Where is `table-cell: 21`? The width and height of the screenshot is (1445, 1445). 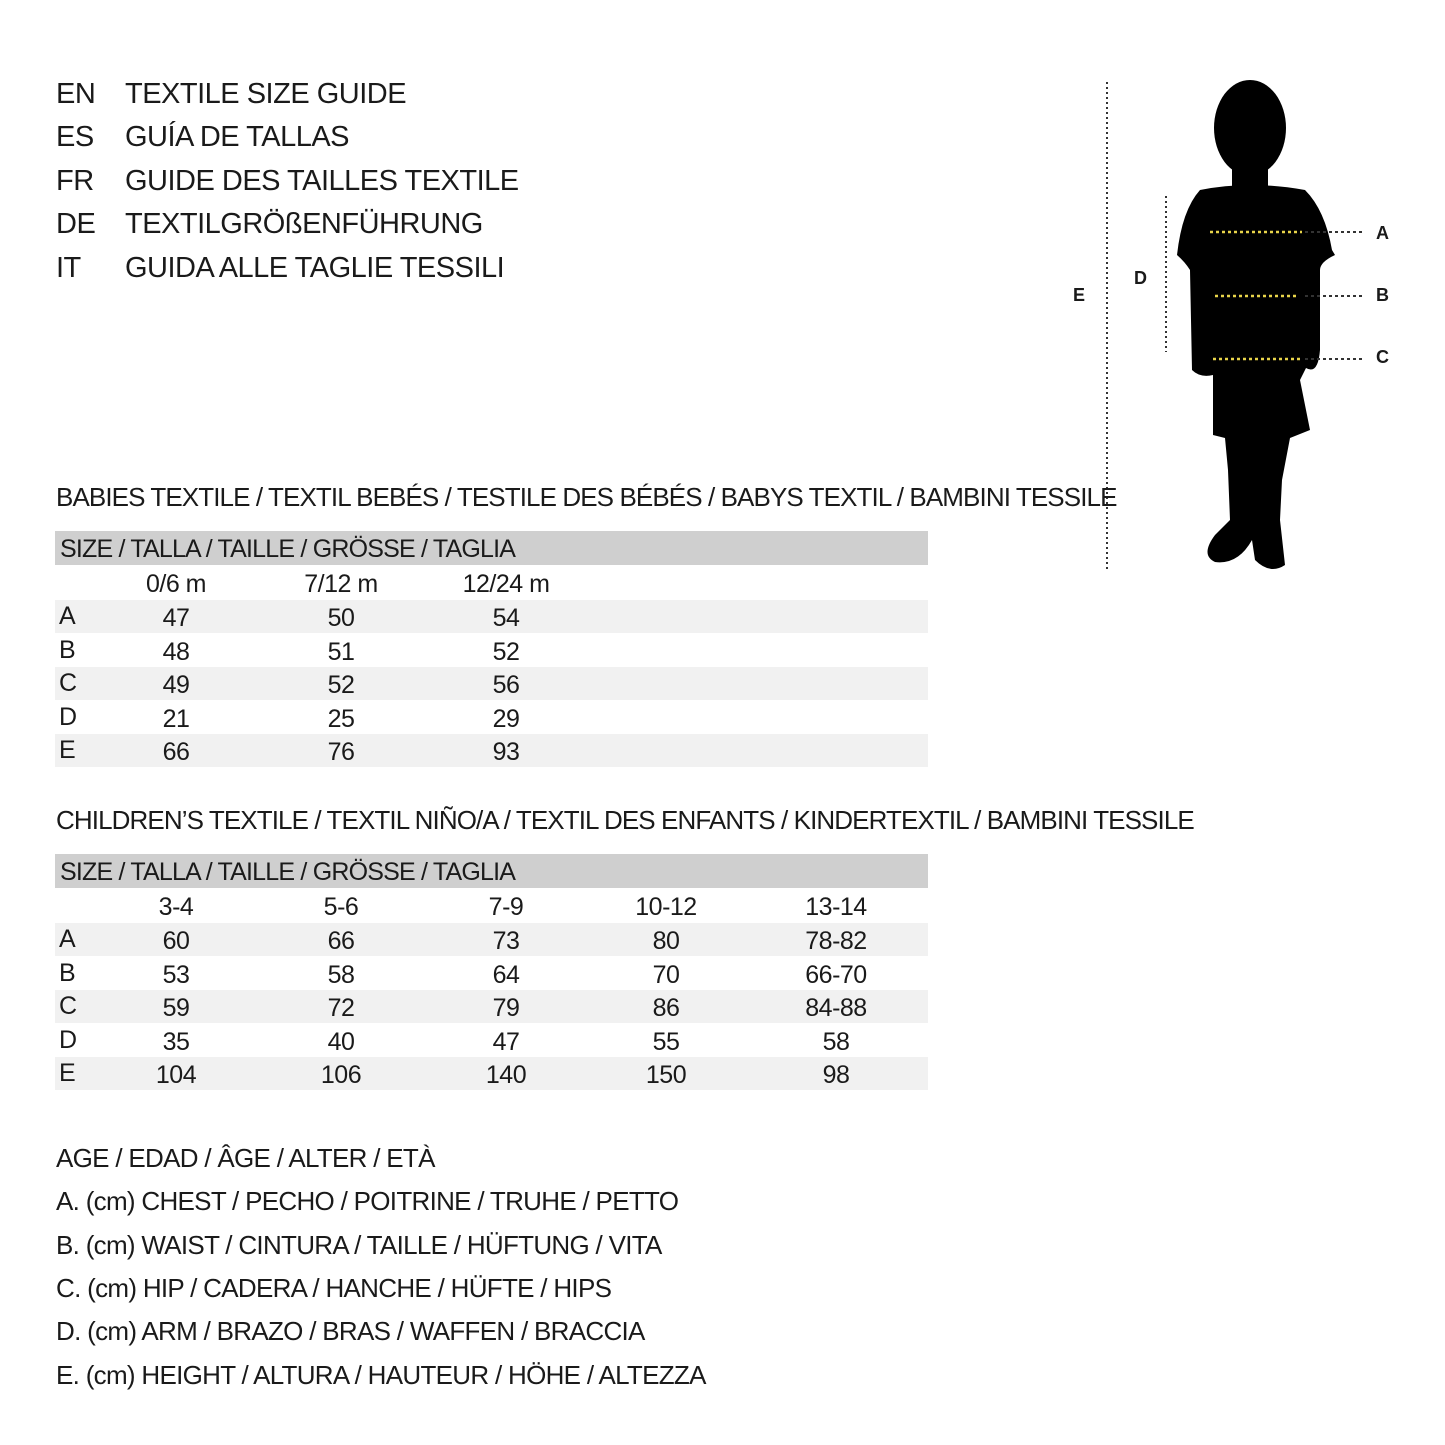 table-cell: 21 is located at coordinates (176, 718).